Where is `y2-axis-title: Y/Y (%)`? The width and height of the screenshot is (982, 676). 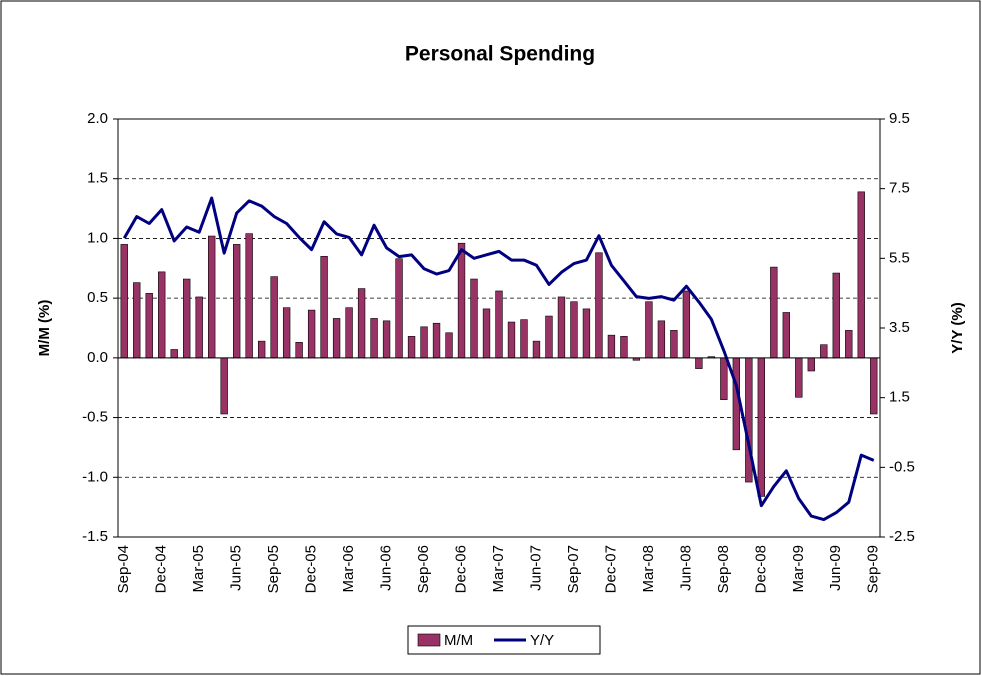
y2-axis-title: Y/Y (%) is located at coordinates (957, 327).